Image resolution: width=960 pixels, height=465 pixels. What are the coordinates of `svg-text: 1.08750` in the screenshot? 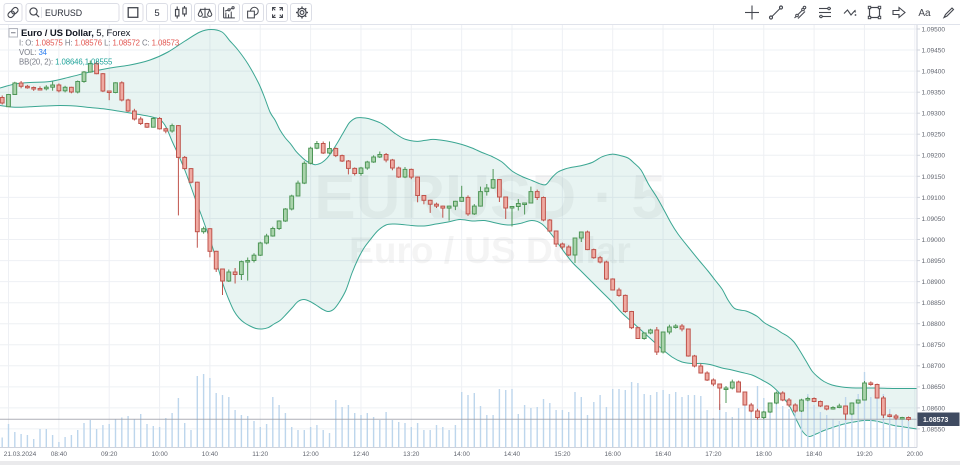 It's located at (934, 345).